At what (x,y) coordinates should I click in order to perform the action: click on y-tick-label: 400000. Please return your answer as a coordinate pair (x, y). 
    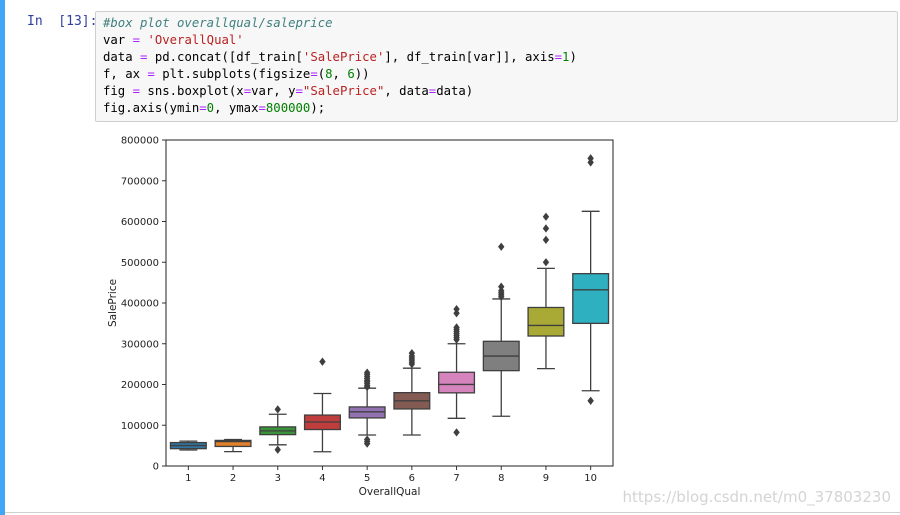
    Looking at the image, I should click on (140, 304).